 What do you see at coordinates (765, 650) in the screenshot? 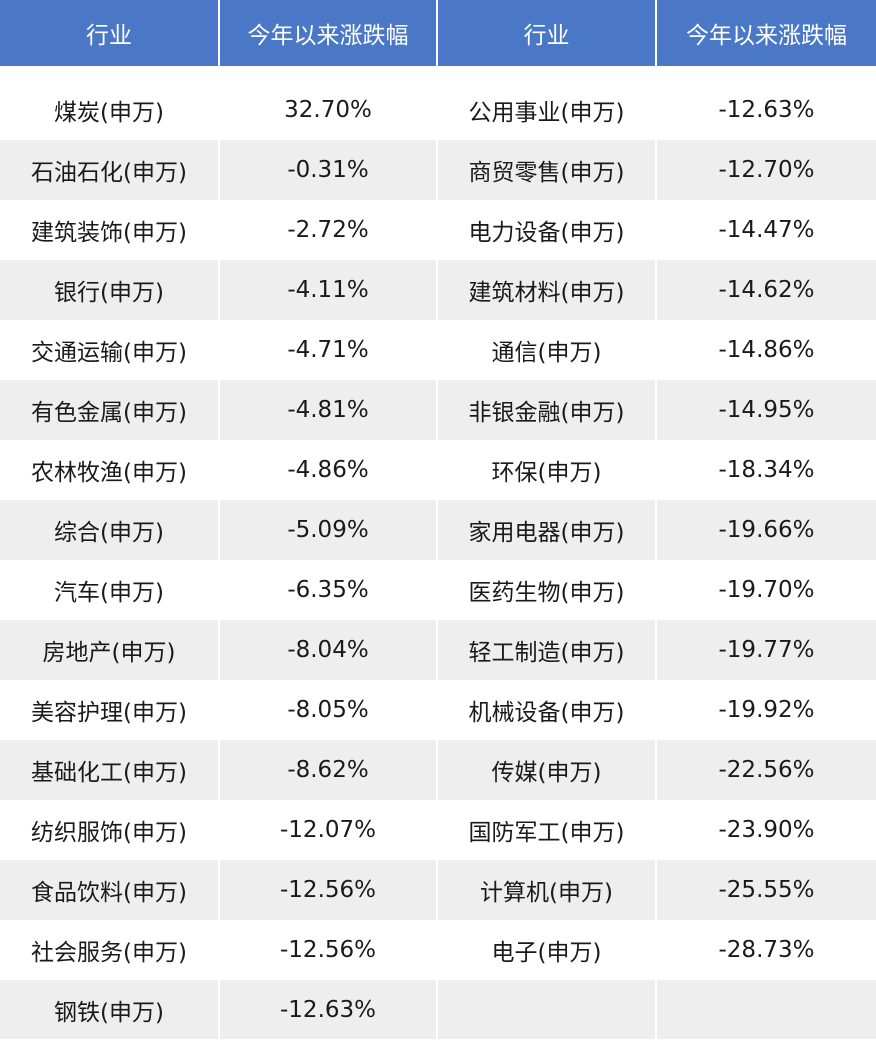
I see `ytd-change-right: -19.77%` at bounding box center [765, 650].